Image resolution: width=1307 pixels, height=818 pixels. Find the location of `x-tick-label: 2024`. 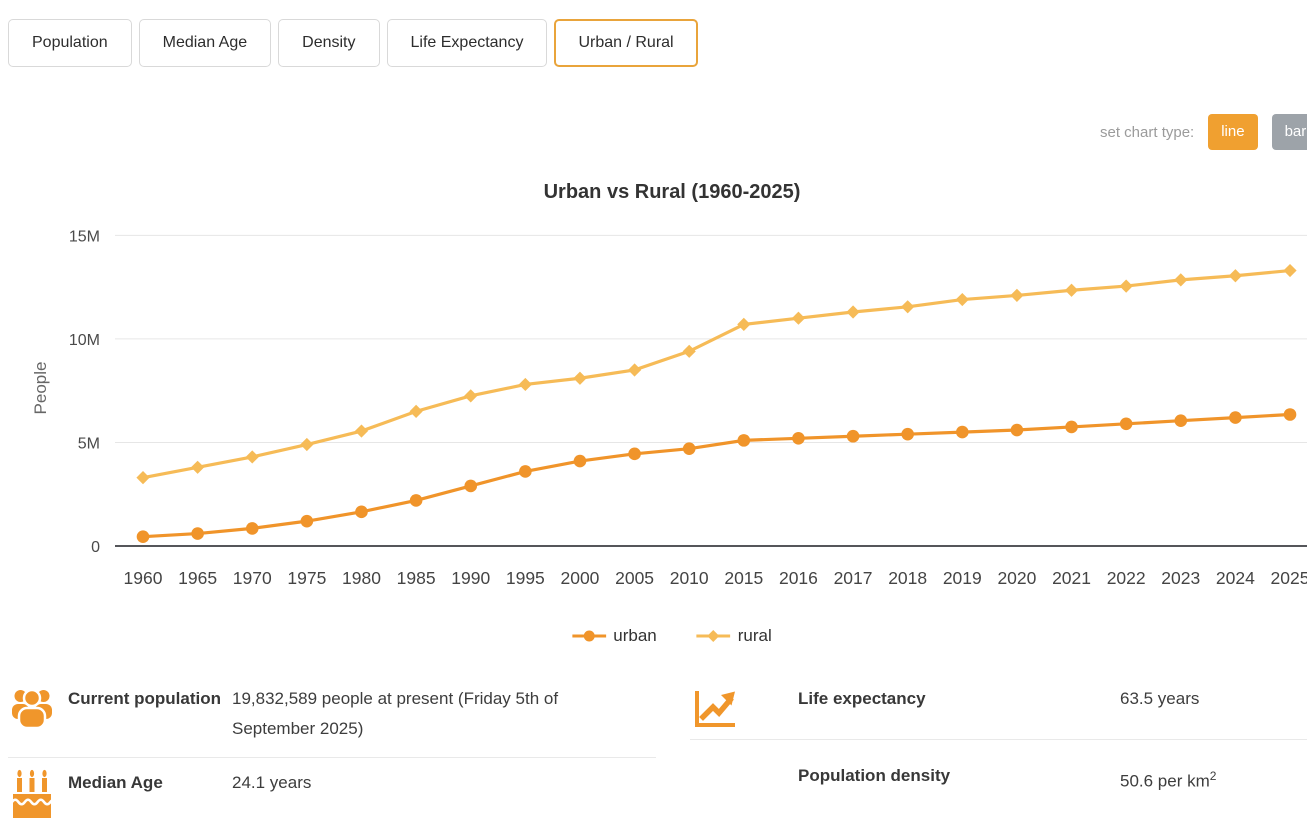

x-tick-label: 2024 is located at coordinates (1235, 578).